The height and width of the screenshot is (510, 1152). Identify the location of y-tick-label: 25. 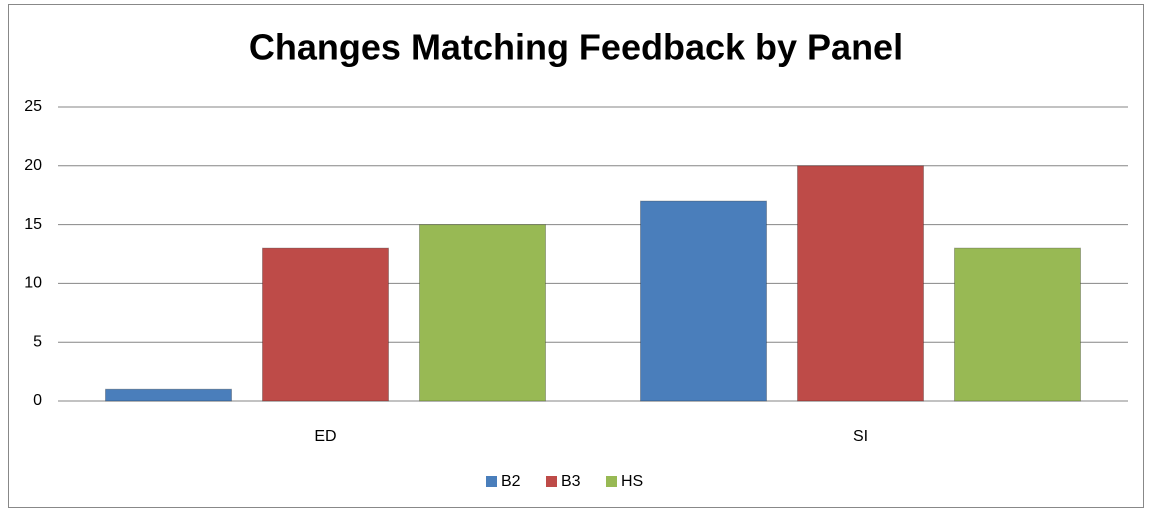
(33, 106).